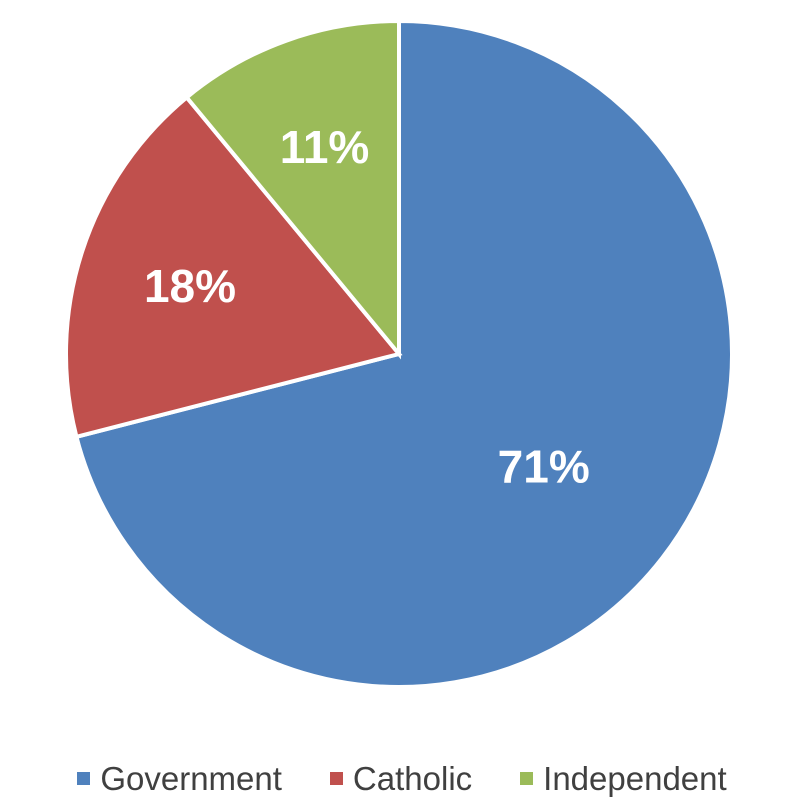  What do you see at coordinates (179, 778) in the screenshot?
I see `legend-item-government: Government` at bounding box center [179, 778].